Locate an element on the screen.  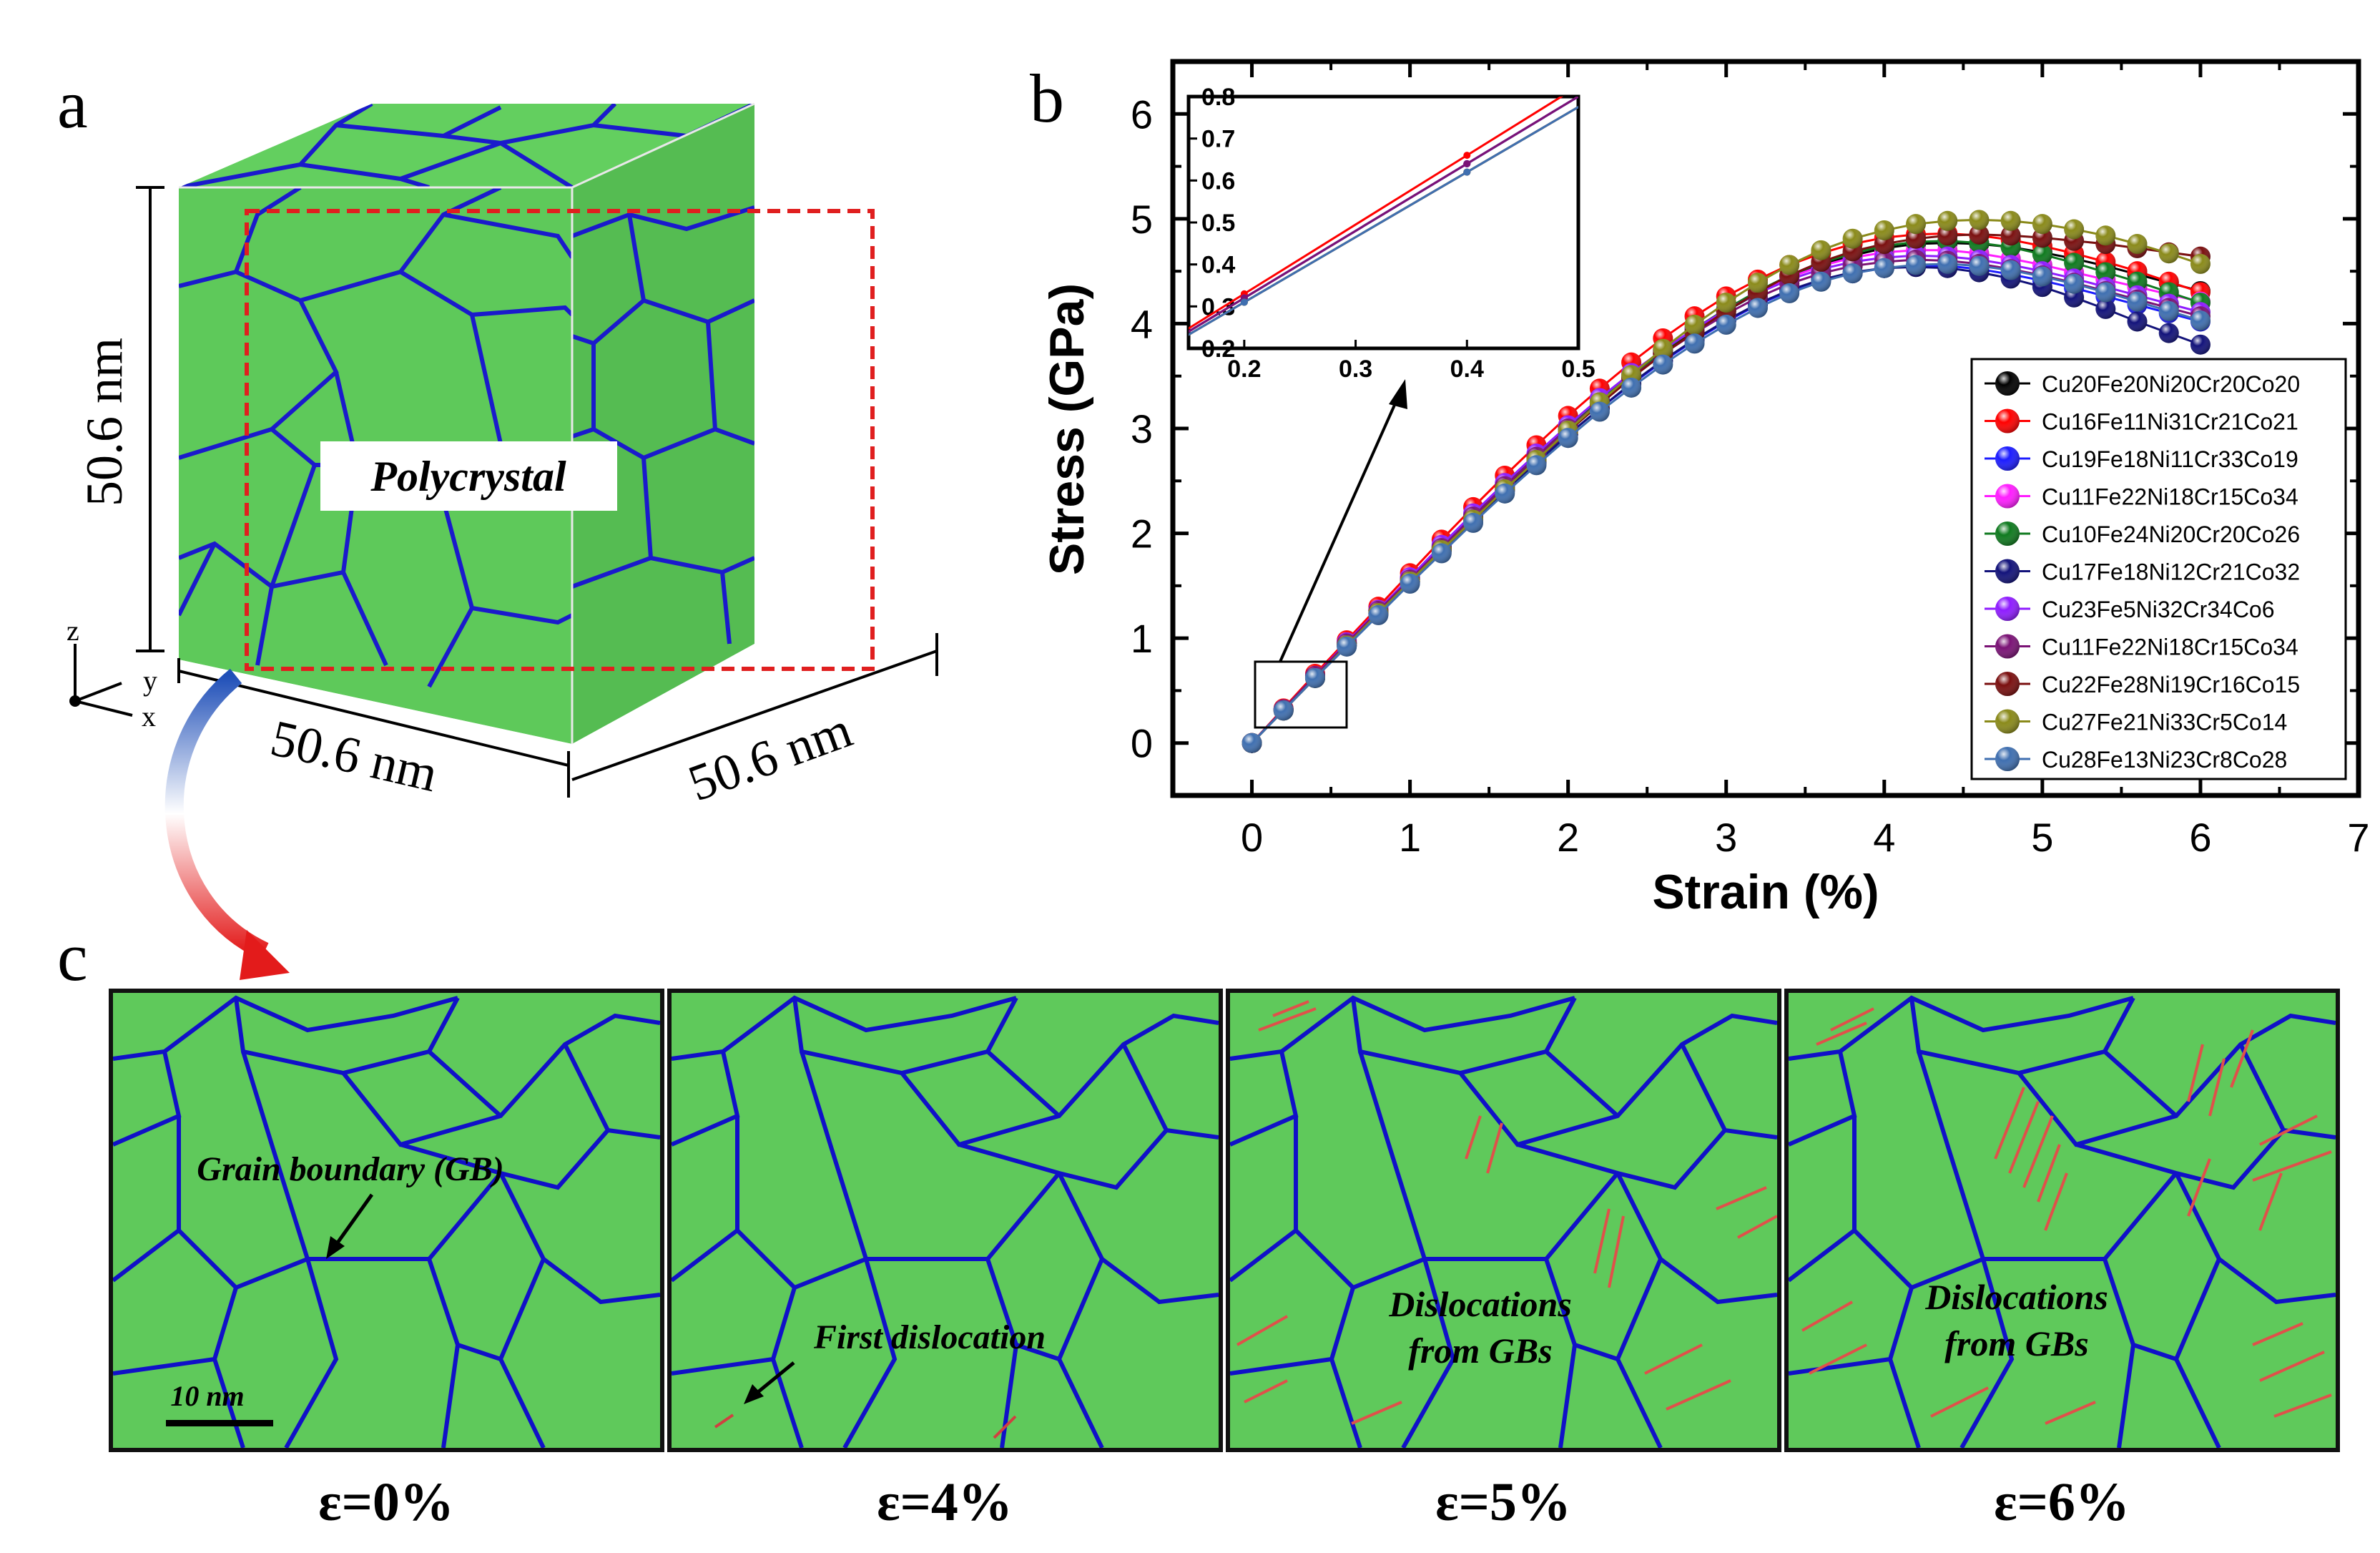
polycrystal-label-box is located at coordinates (468, 476).